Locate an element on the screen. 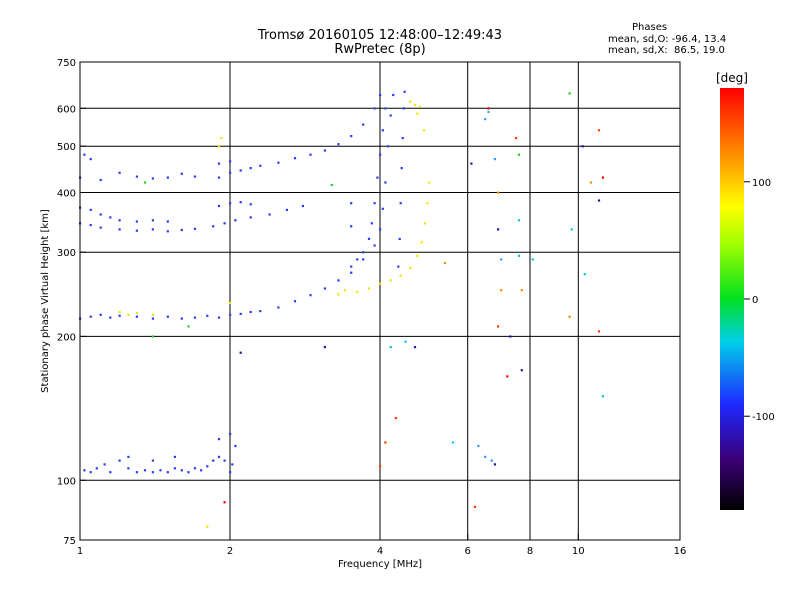 The height and width of the screenshot is (600, 800). y-tick-label: 200 is located at coordinates (66, 337).